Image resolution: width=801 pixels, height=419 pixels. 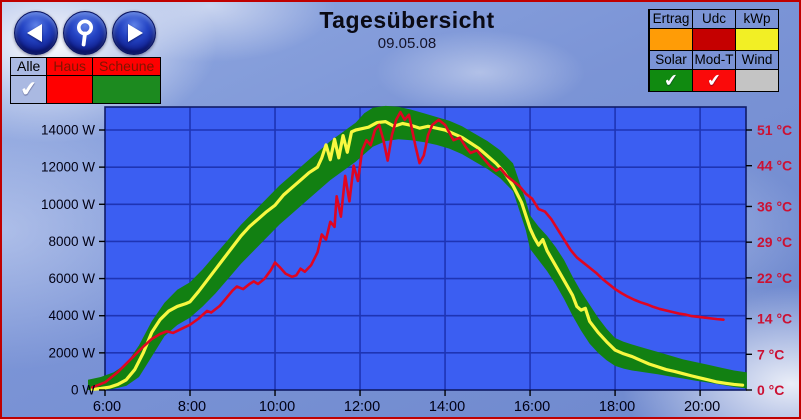 What do you see at coordinates (71, 352) in the screenshot?
I see `svg-text: 2000 W` at bounding box center [71, 352].